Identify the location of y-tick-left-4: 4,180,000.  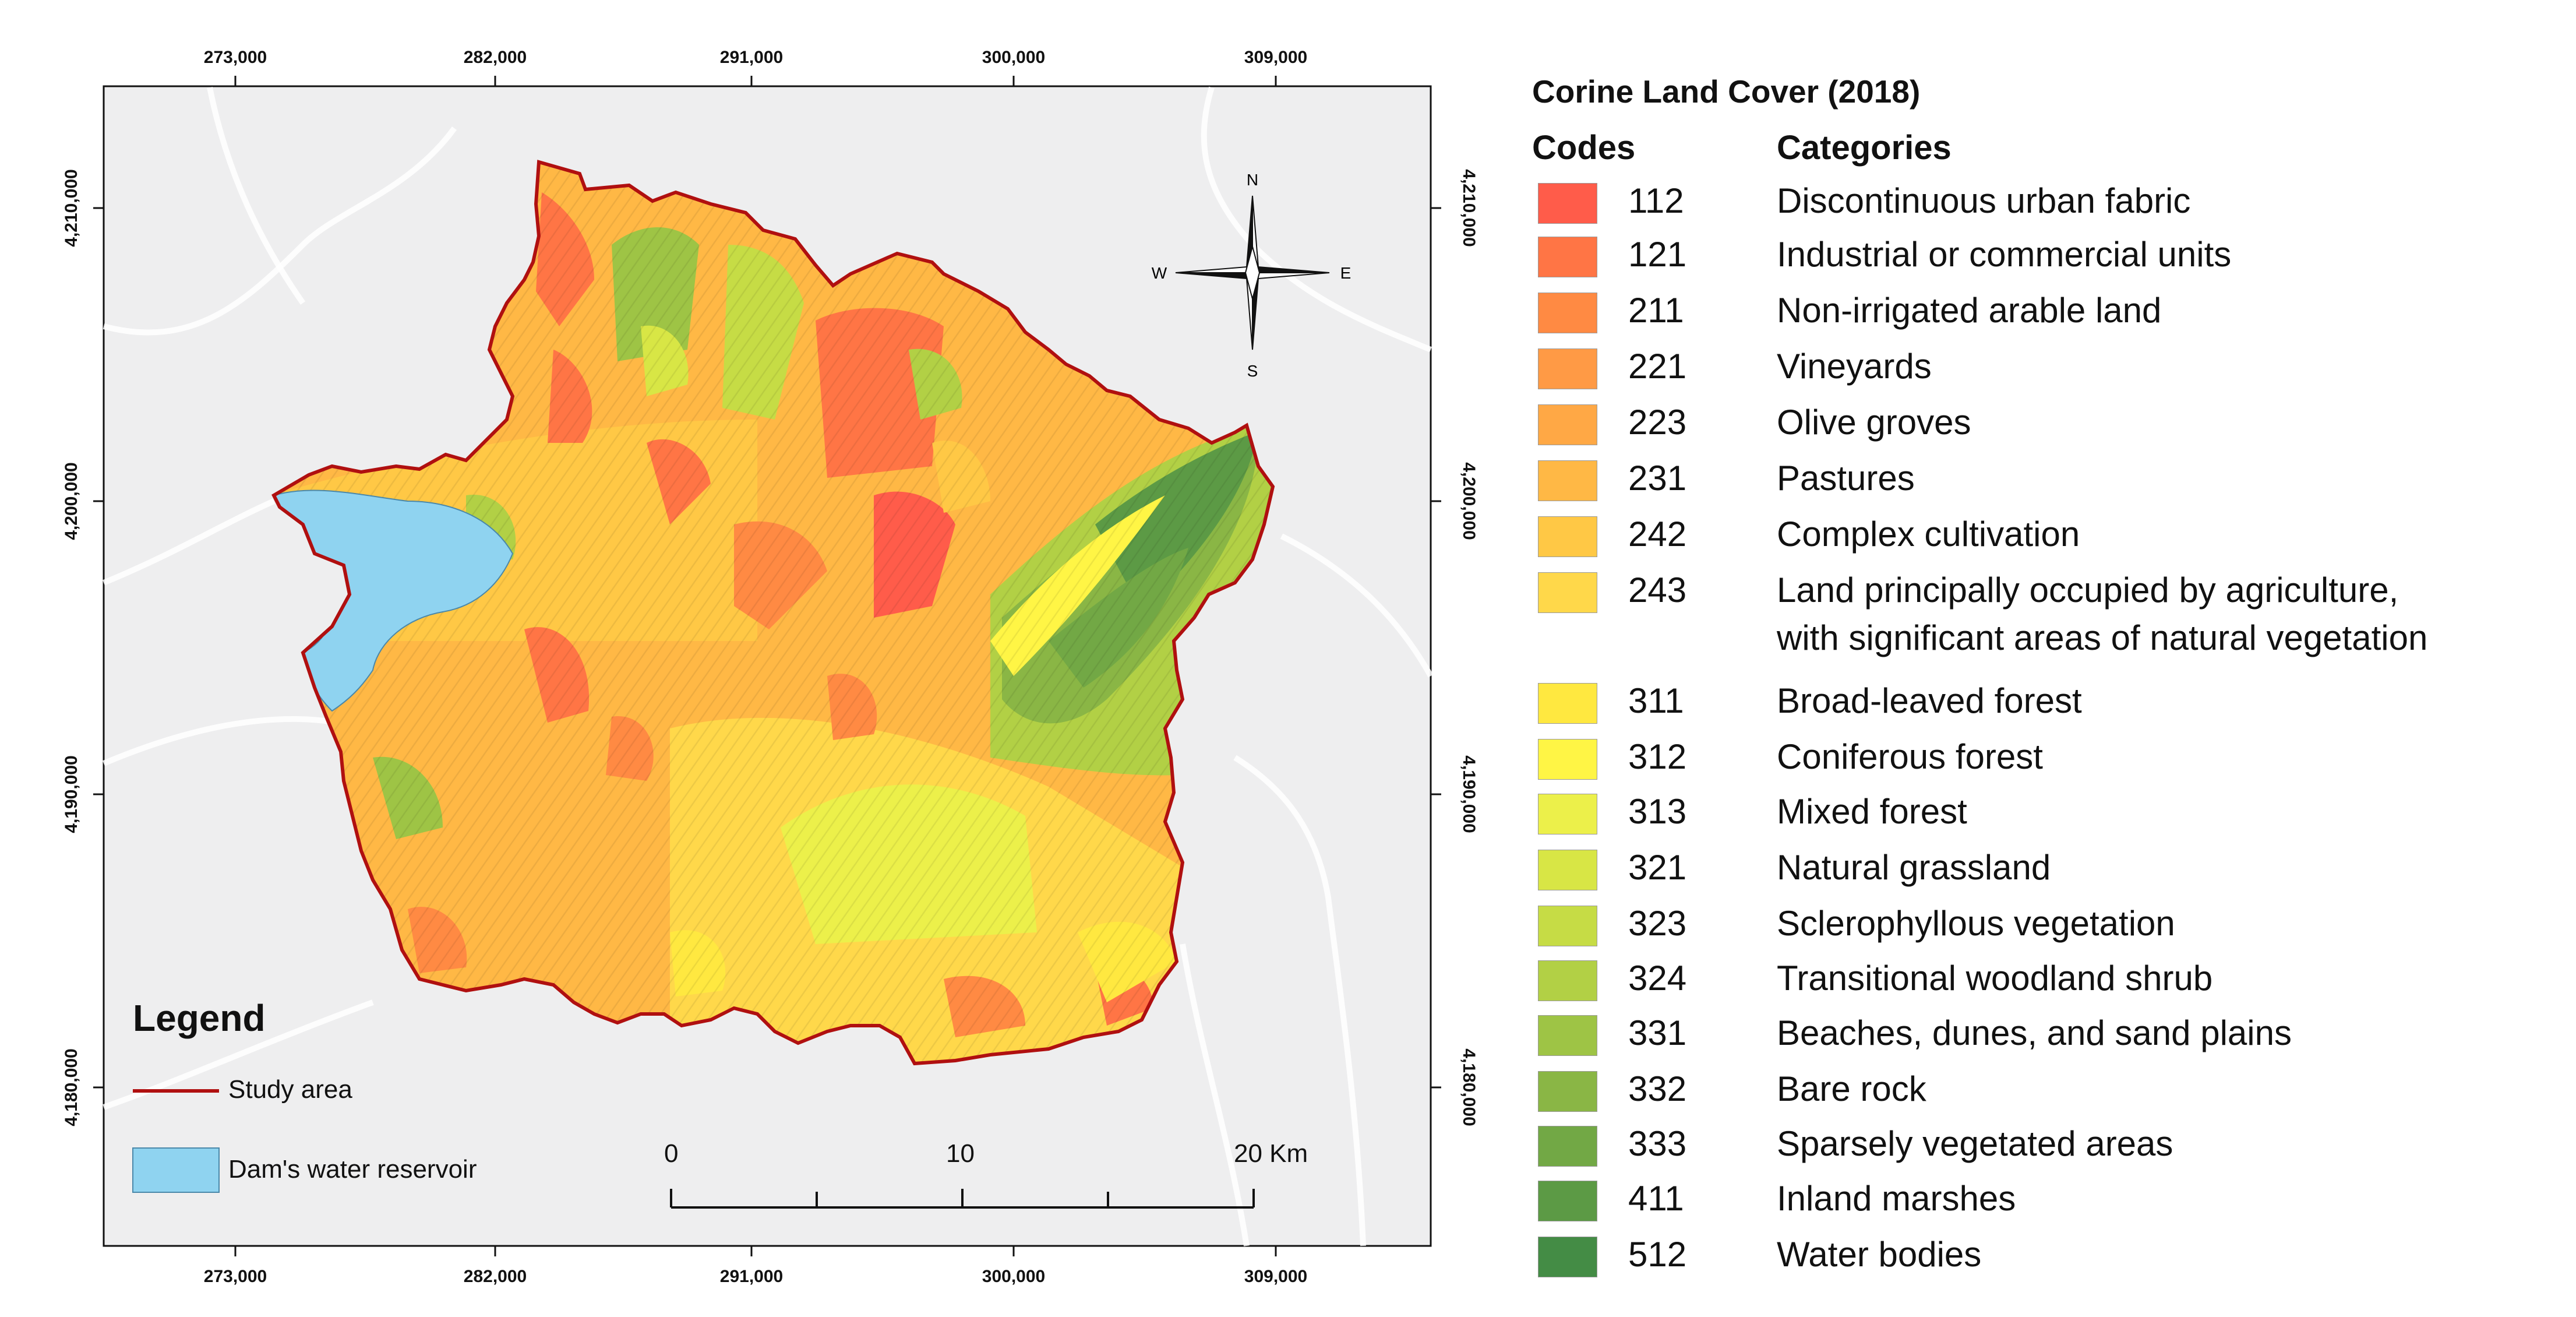
(71, 1087).